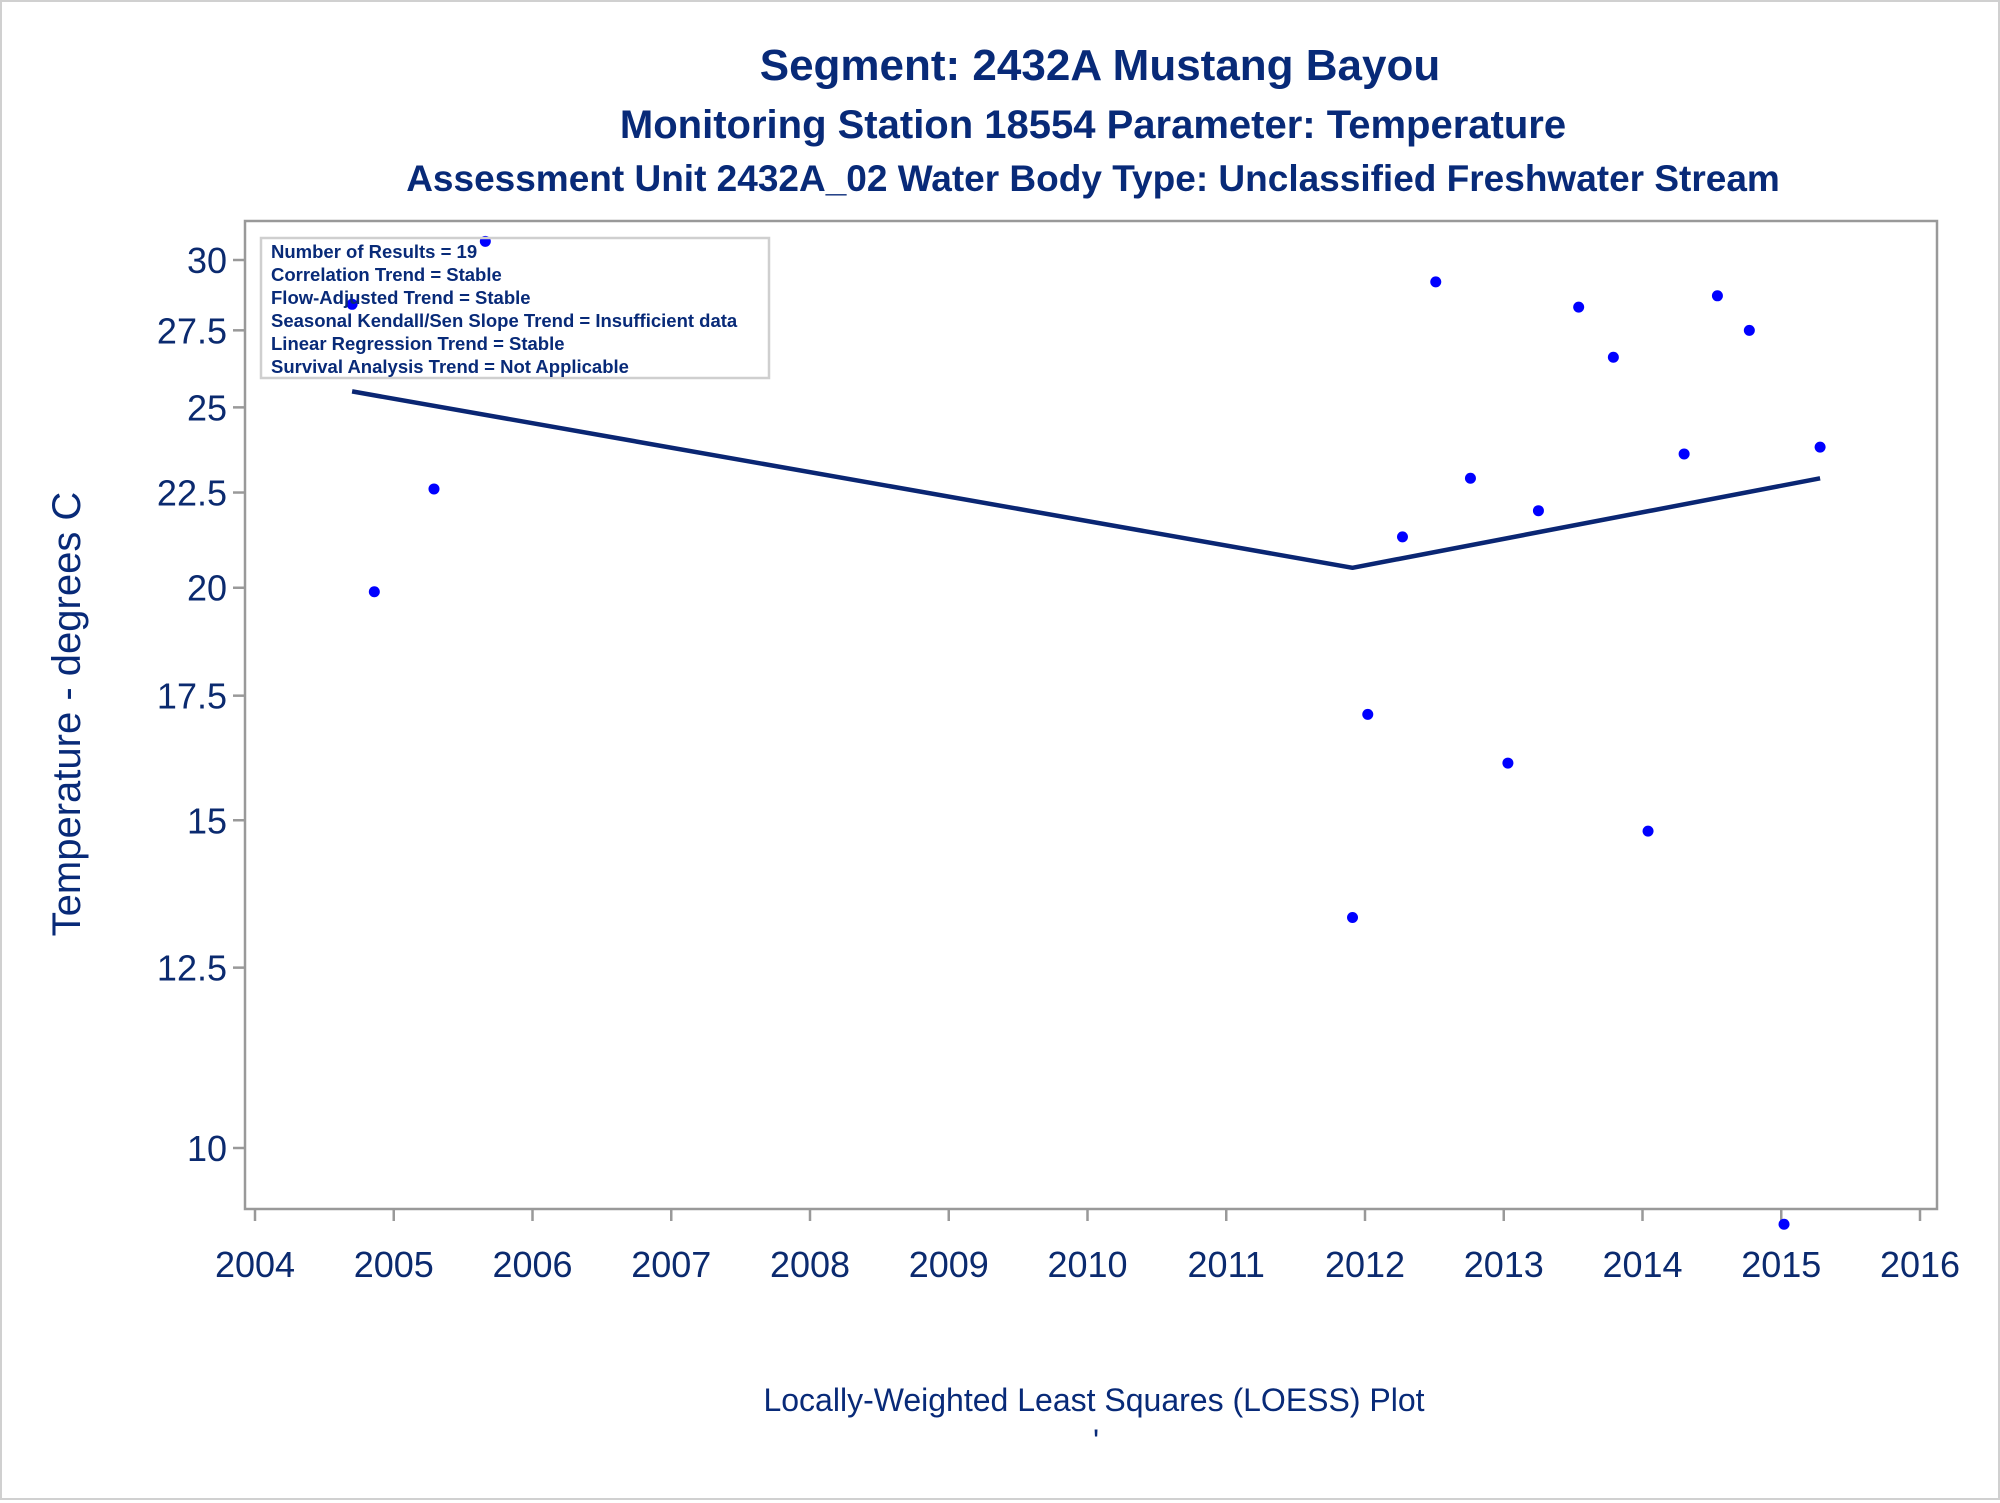  What do you see at coordinates (1920, 1264) in the screenshot?
I see `x-tick-label: 2016` at bounding box center [1920, 1264].